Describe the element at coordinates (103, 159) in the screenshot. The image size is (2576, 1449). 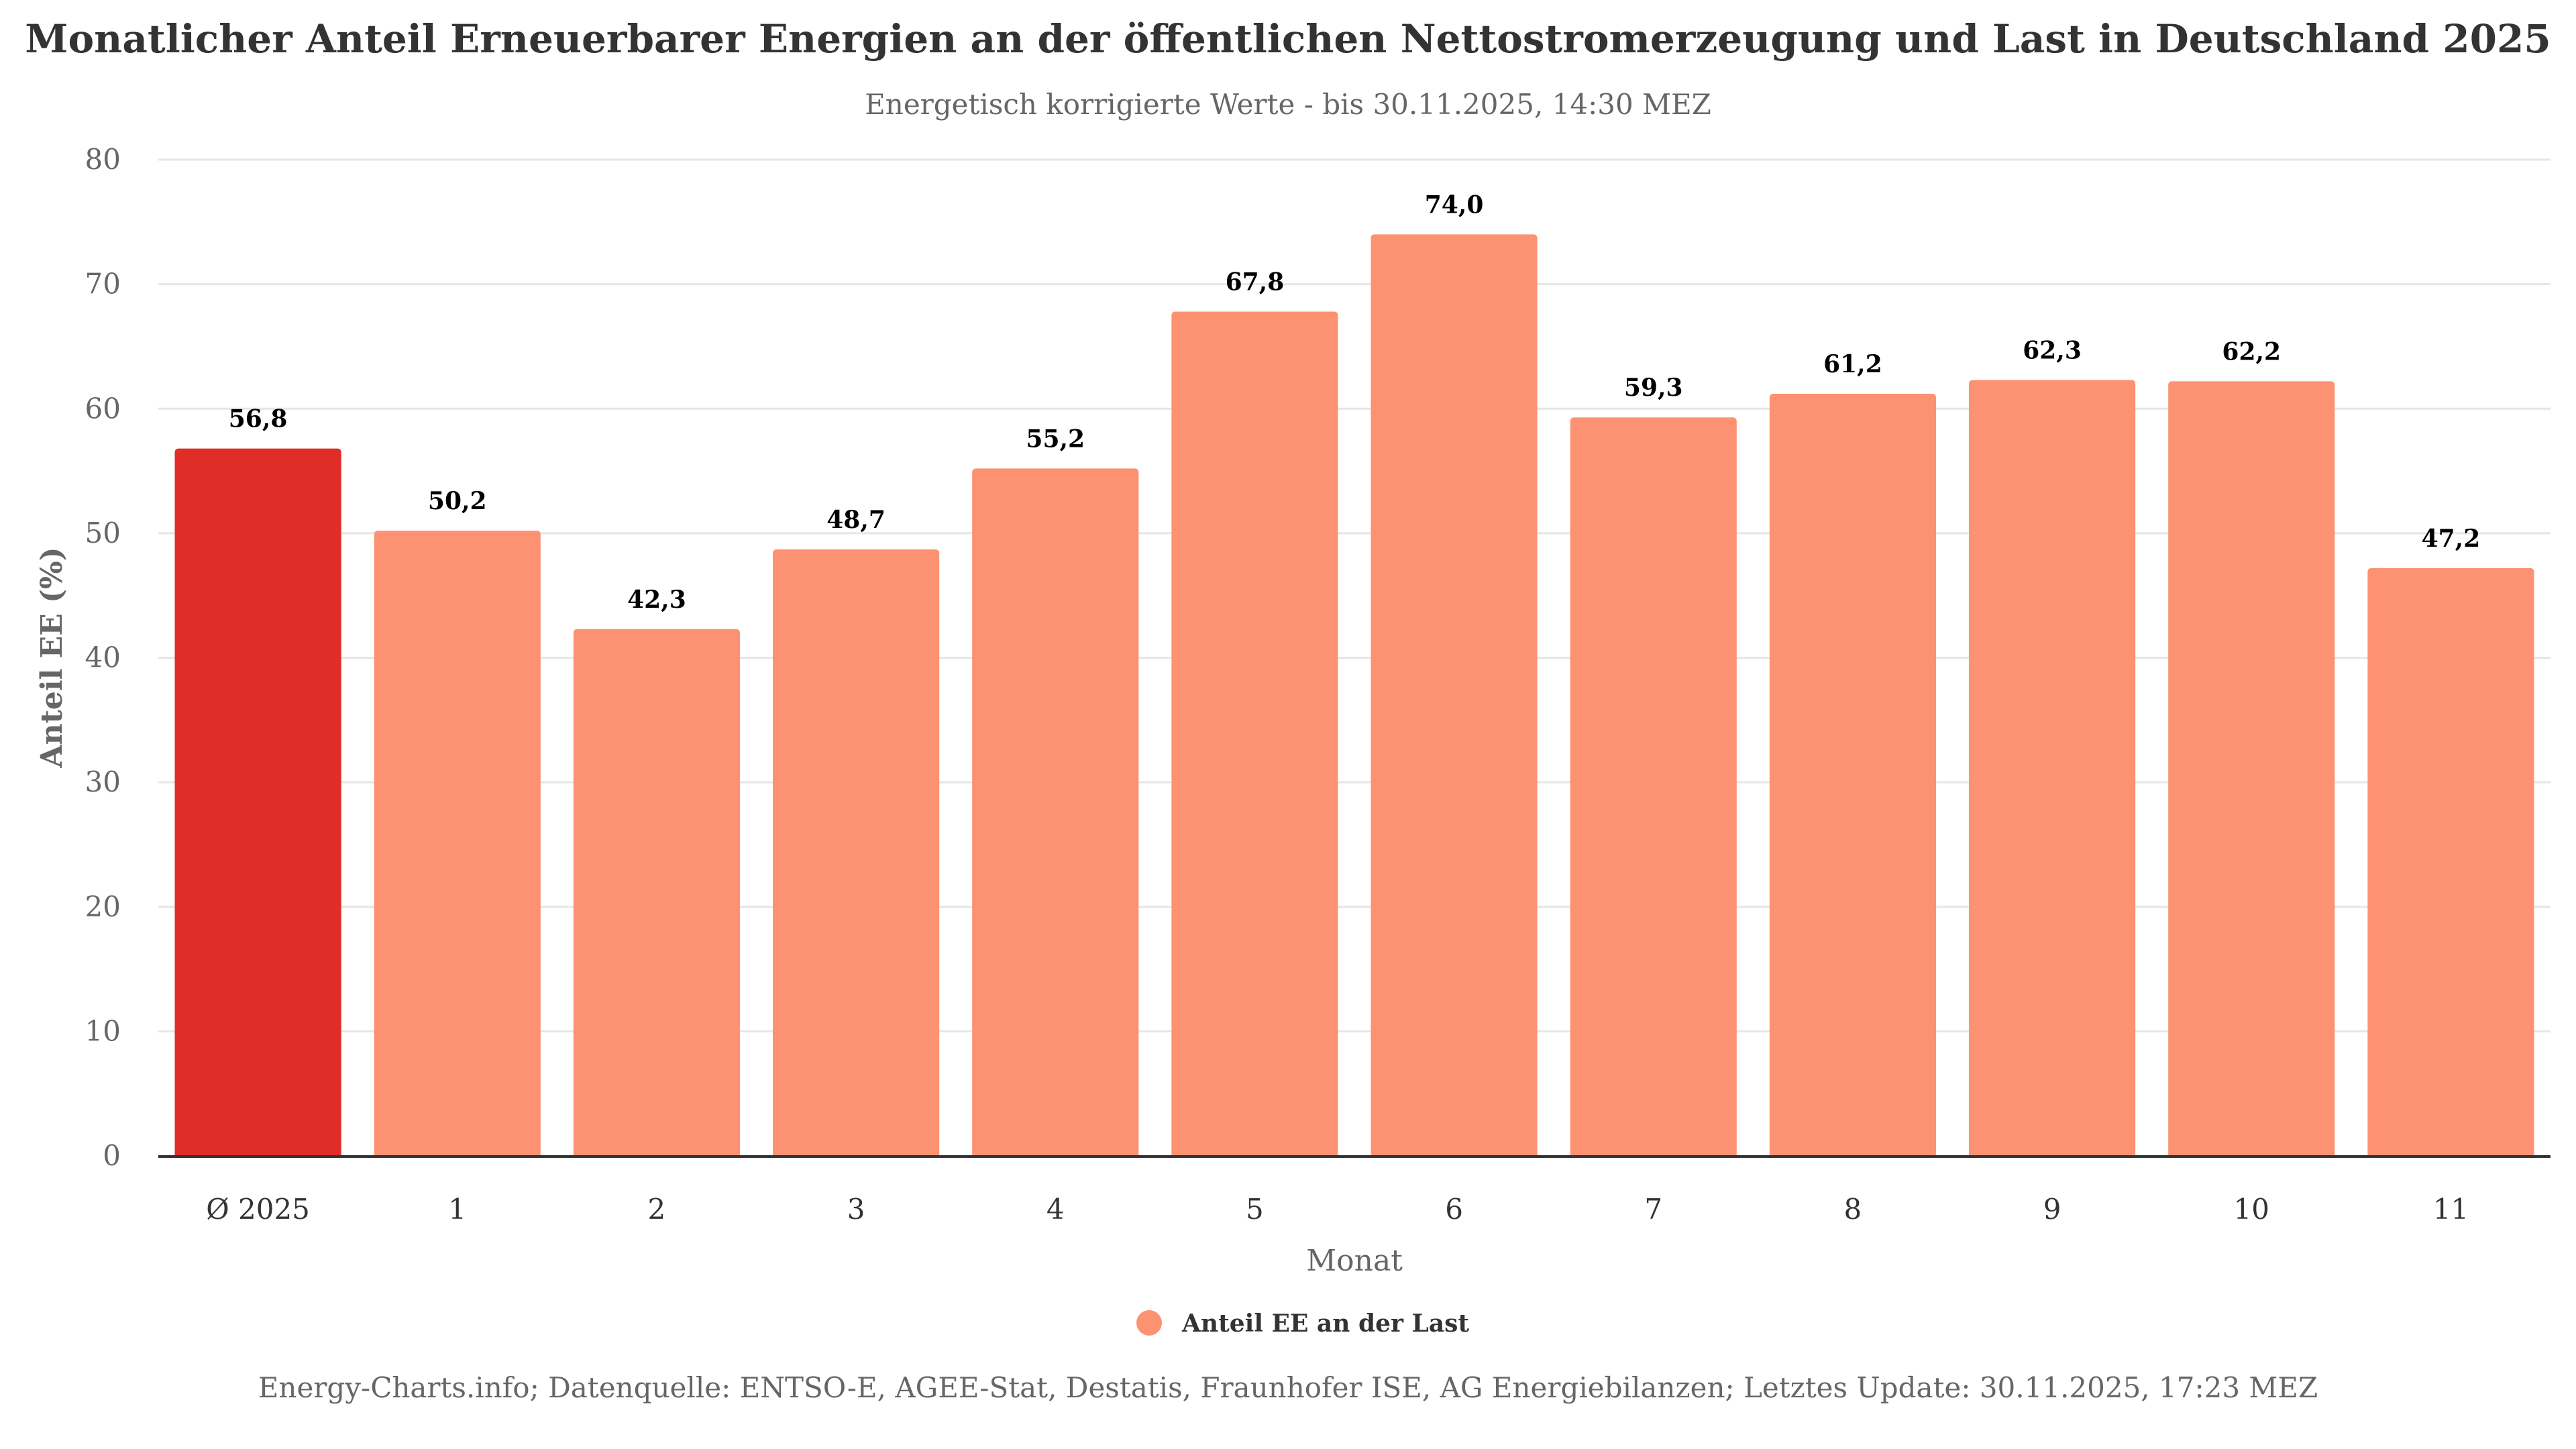
I see `y-tick-label: 80` at that location.